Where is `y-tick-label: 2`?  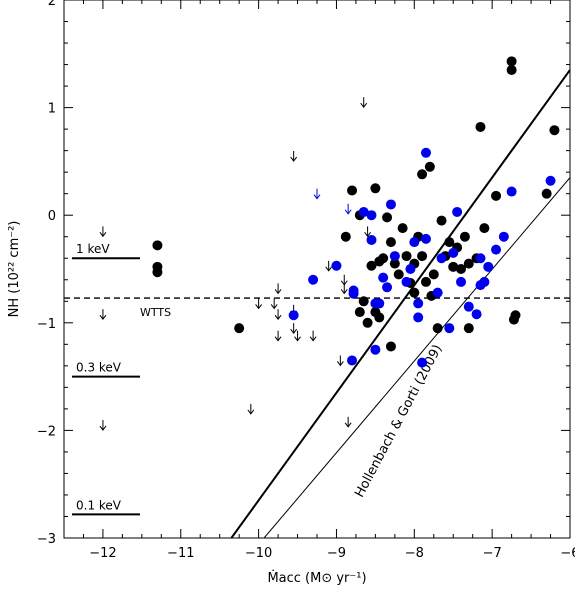 y-tick-label: 2 is located at coordinates (52, 4).